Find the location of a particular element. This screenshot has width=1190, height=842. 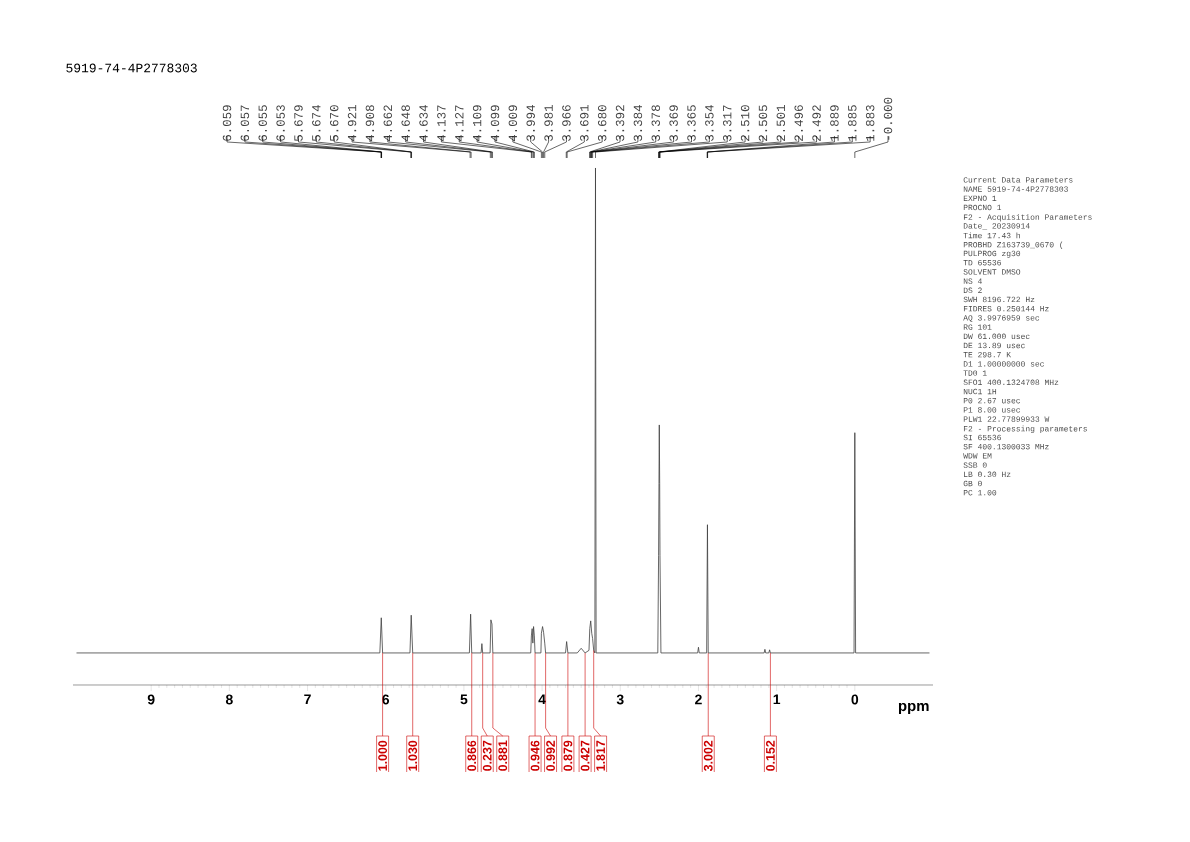

annotation: 4.921 is located at coordinates (352, 123).